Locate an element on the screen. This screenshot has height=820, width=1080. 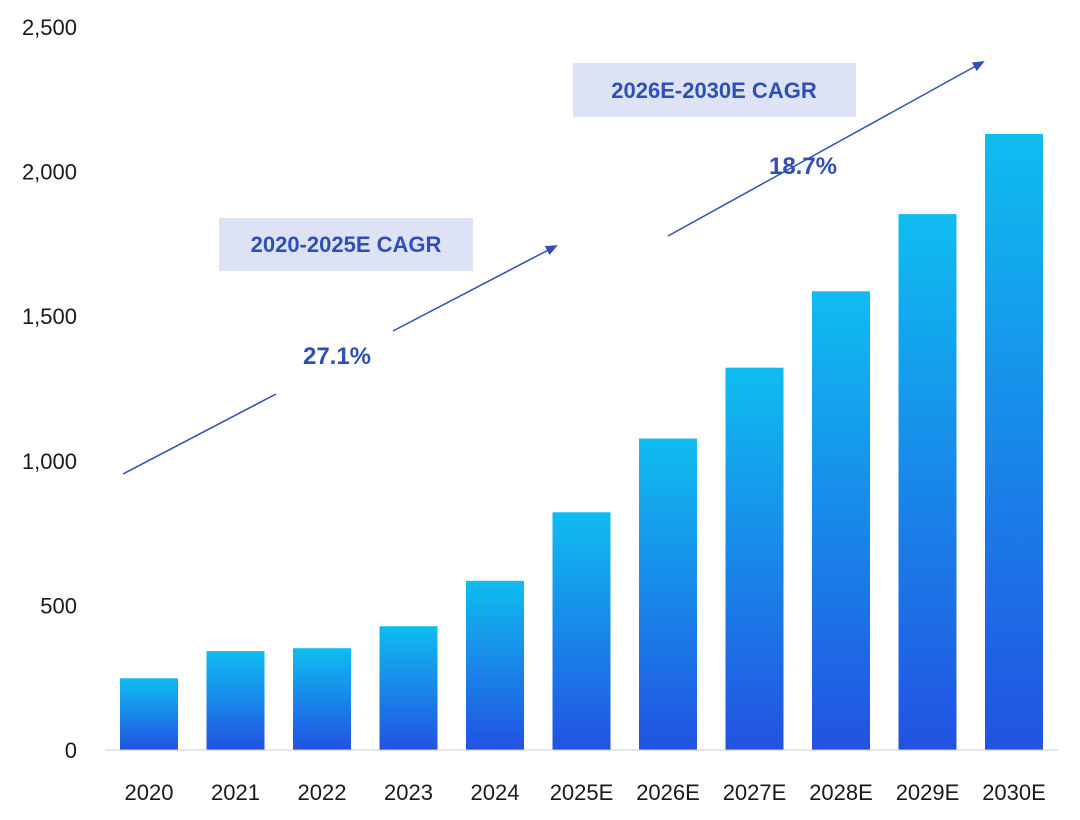
x-tick-label: 2026E is located at coordinates (668, 792).